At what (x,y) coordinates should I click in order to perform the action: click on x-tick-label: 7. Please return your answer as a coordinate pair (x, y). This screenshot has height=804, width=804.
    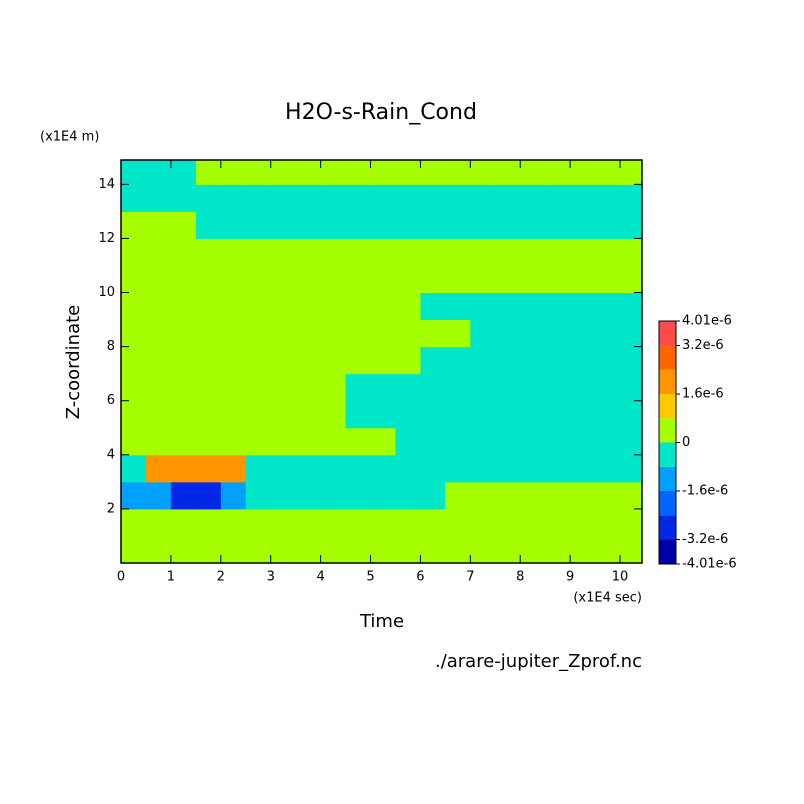
    Looking at the image, I should click on (470, 577).